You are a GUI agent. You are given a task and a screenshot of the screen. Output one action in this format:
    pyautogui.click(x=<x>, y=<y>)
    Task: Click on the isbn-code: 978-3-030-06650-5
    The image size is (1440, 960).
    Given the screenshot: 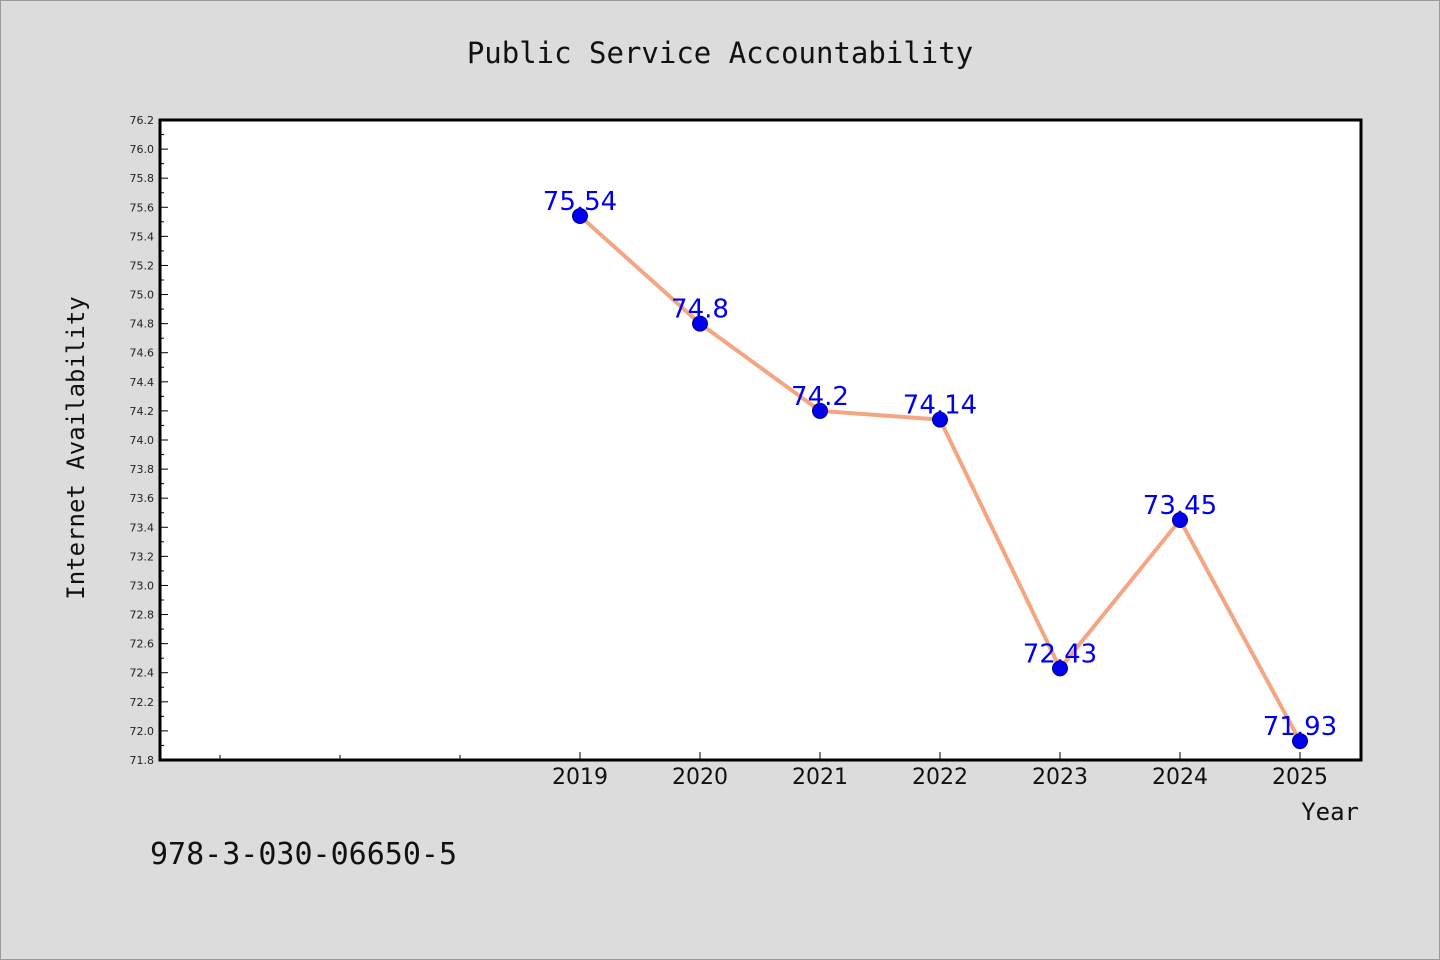 What is the action you would take?
    pyautogui.click(x=303, y=854)
    